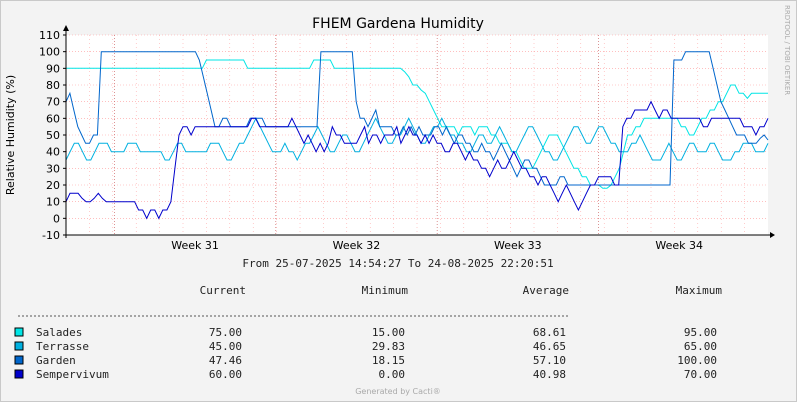 The image size is (797, 402). Describe the element at coordinates (388, 346) in the screenshot. I see `legend-minimum-terrasse: 29.83` at that location.